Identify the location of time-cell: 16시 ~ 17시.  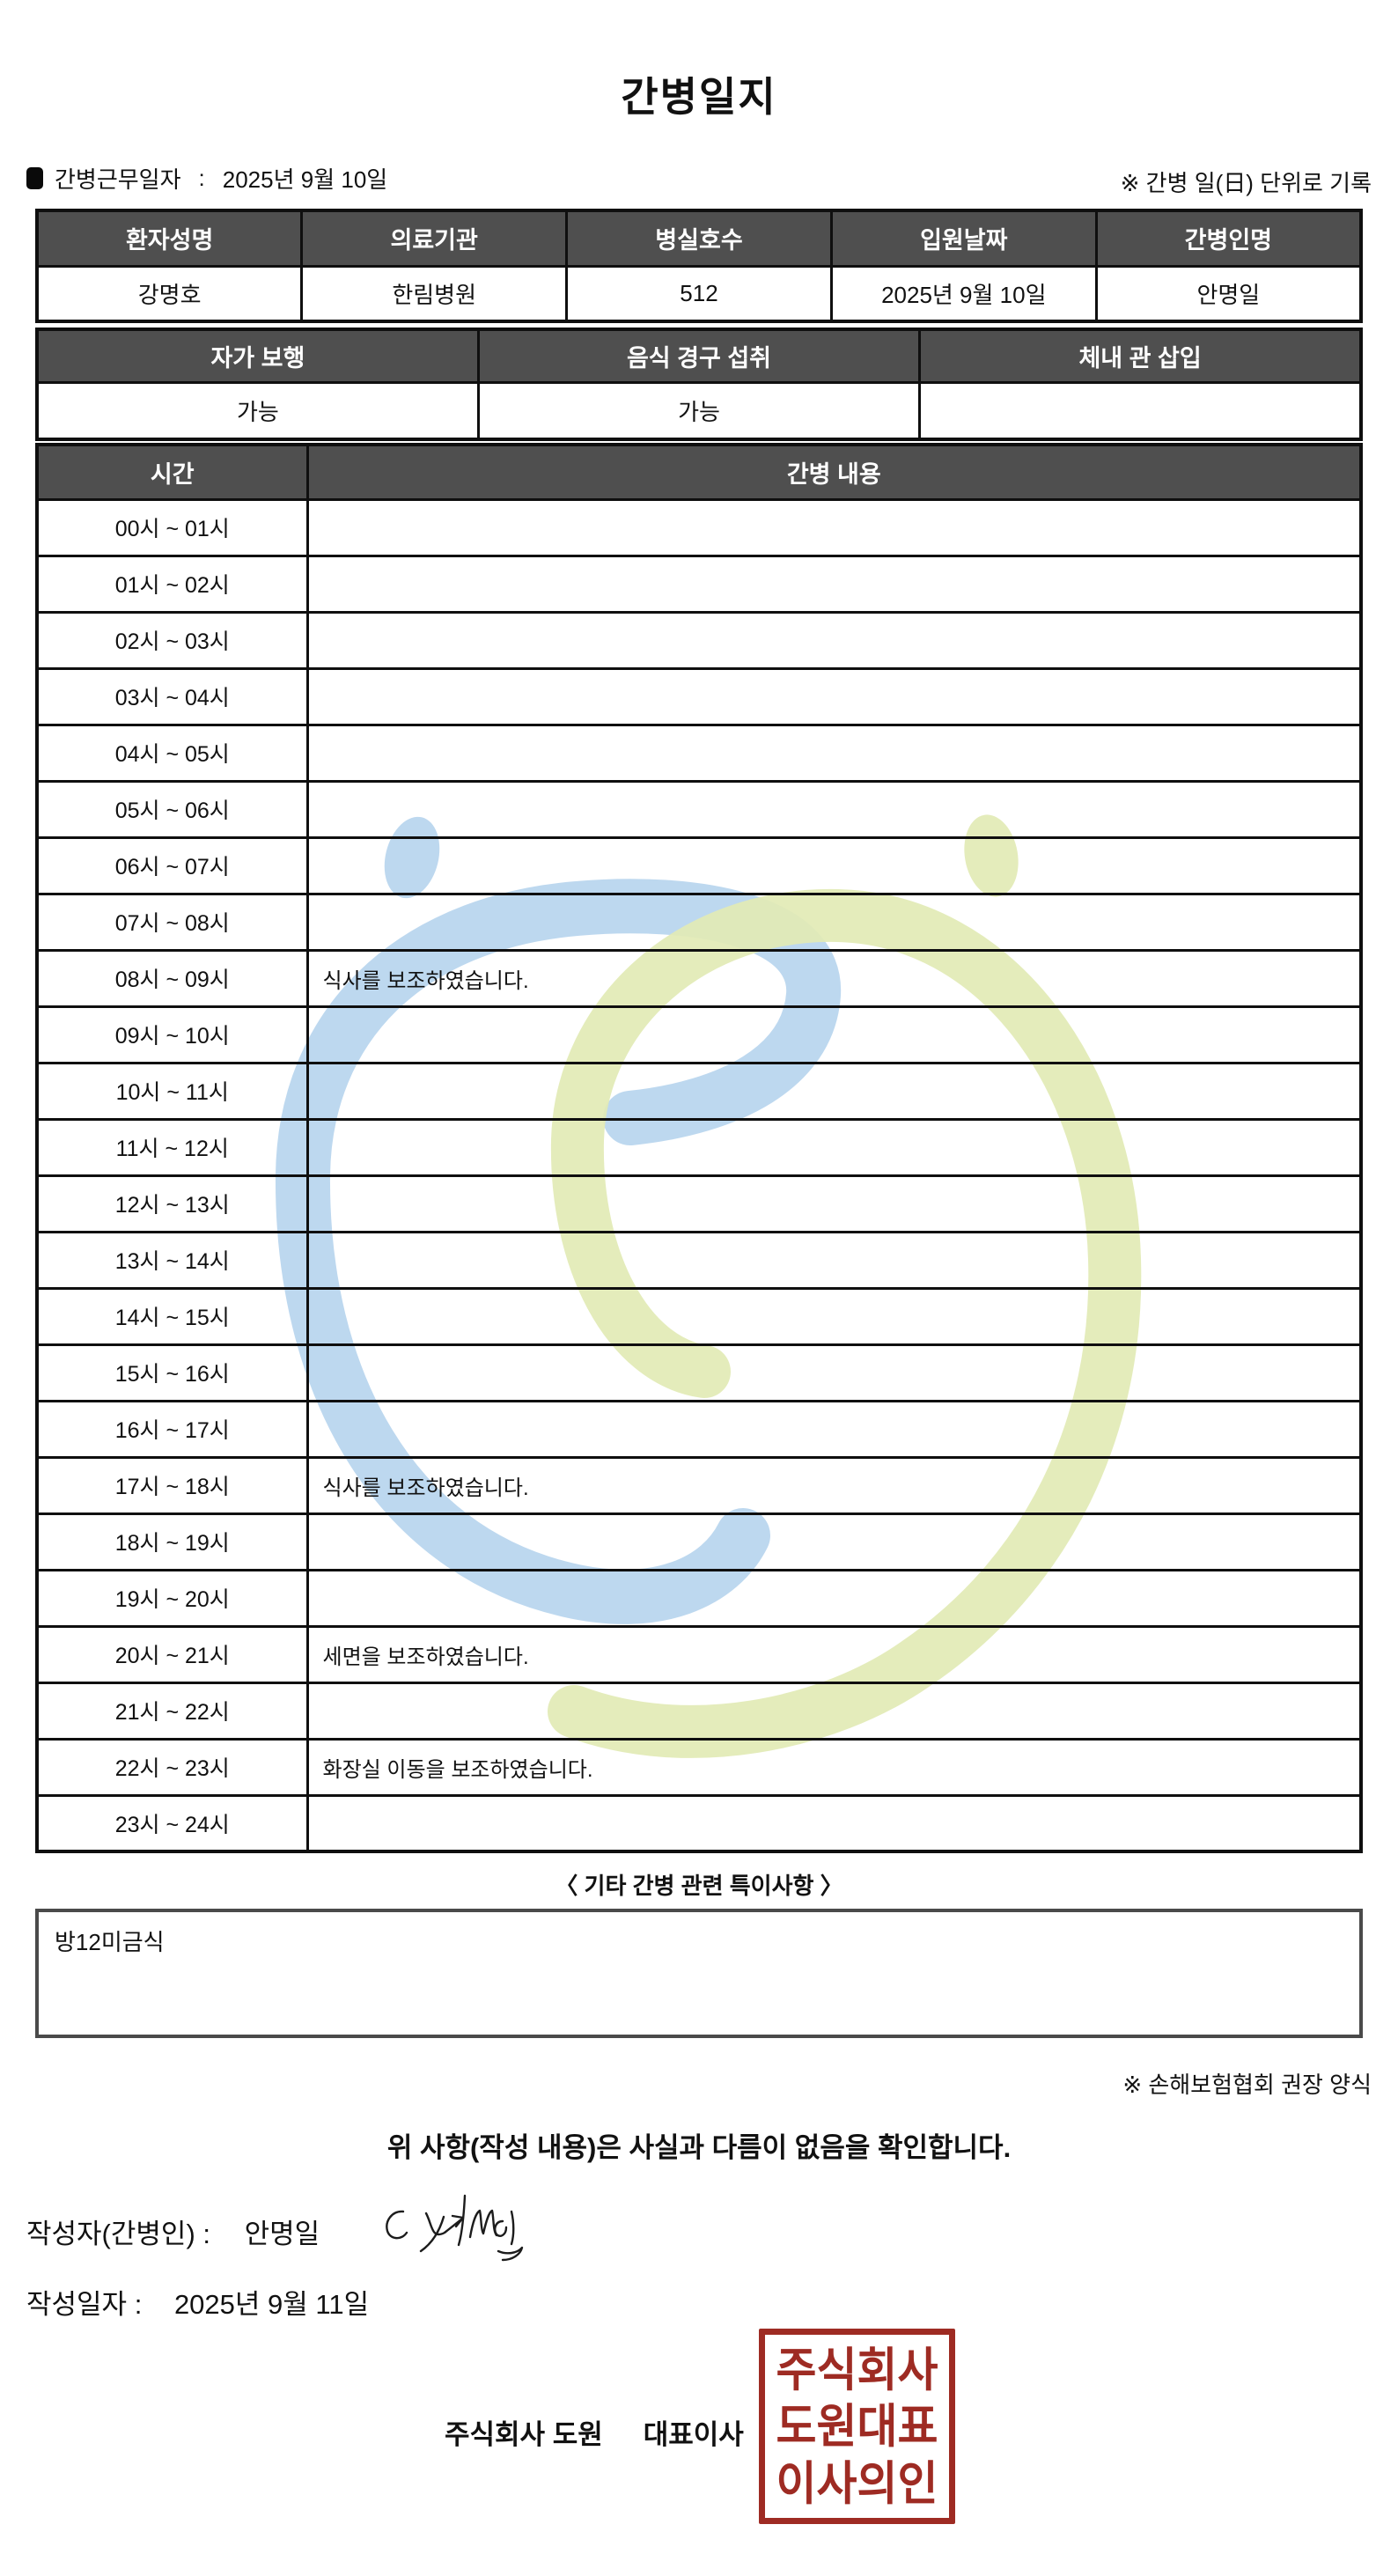
(172, 1429).